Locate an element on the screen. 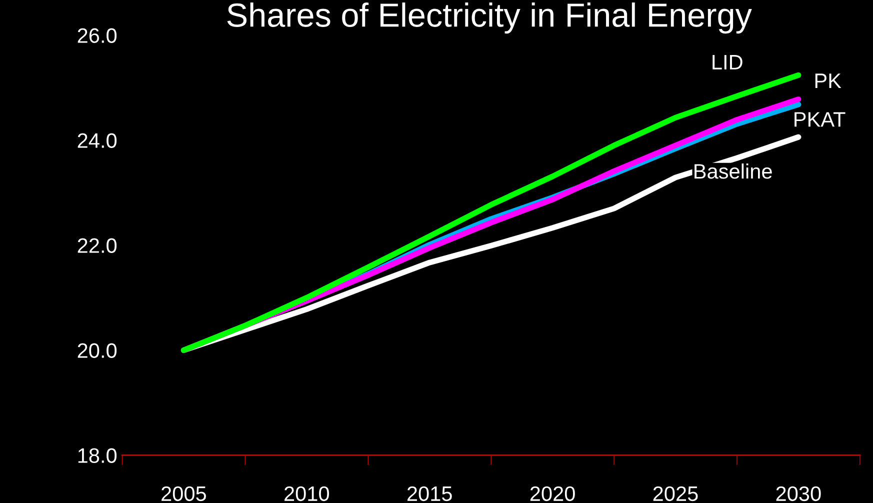 The image size is (873, 503). y-tick-label: 24.0 is located at coordinates (97, 140).